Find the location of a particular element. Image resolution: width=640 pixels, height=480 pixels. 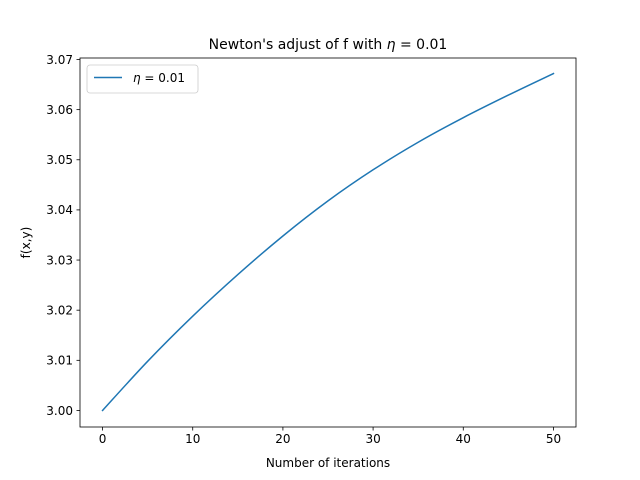

y-tick-label: 3.00 is located at coordinates (59, 411).